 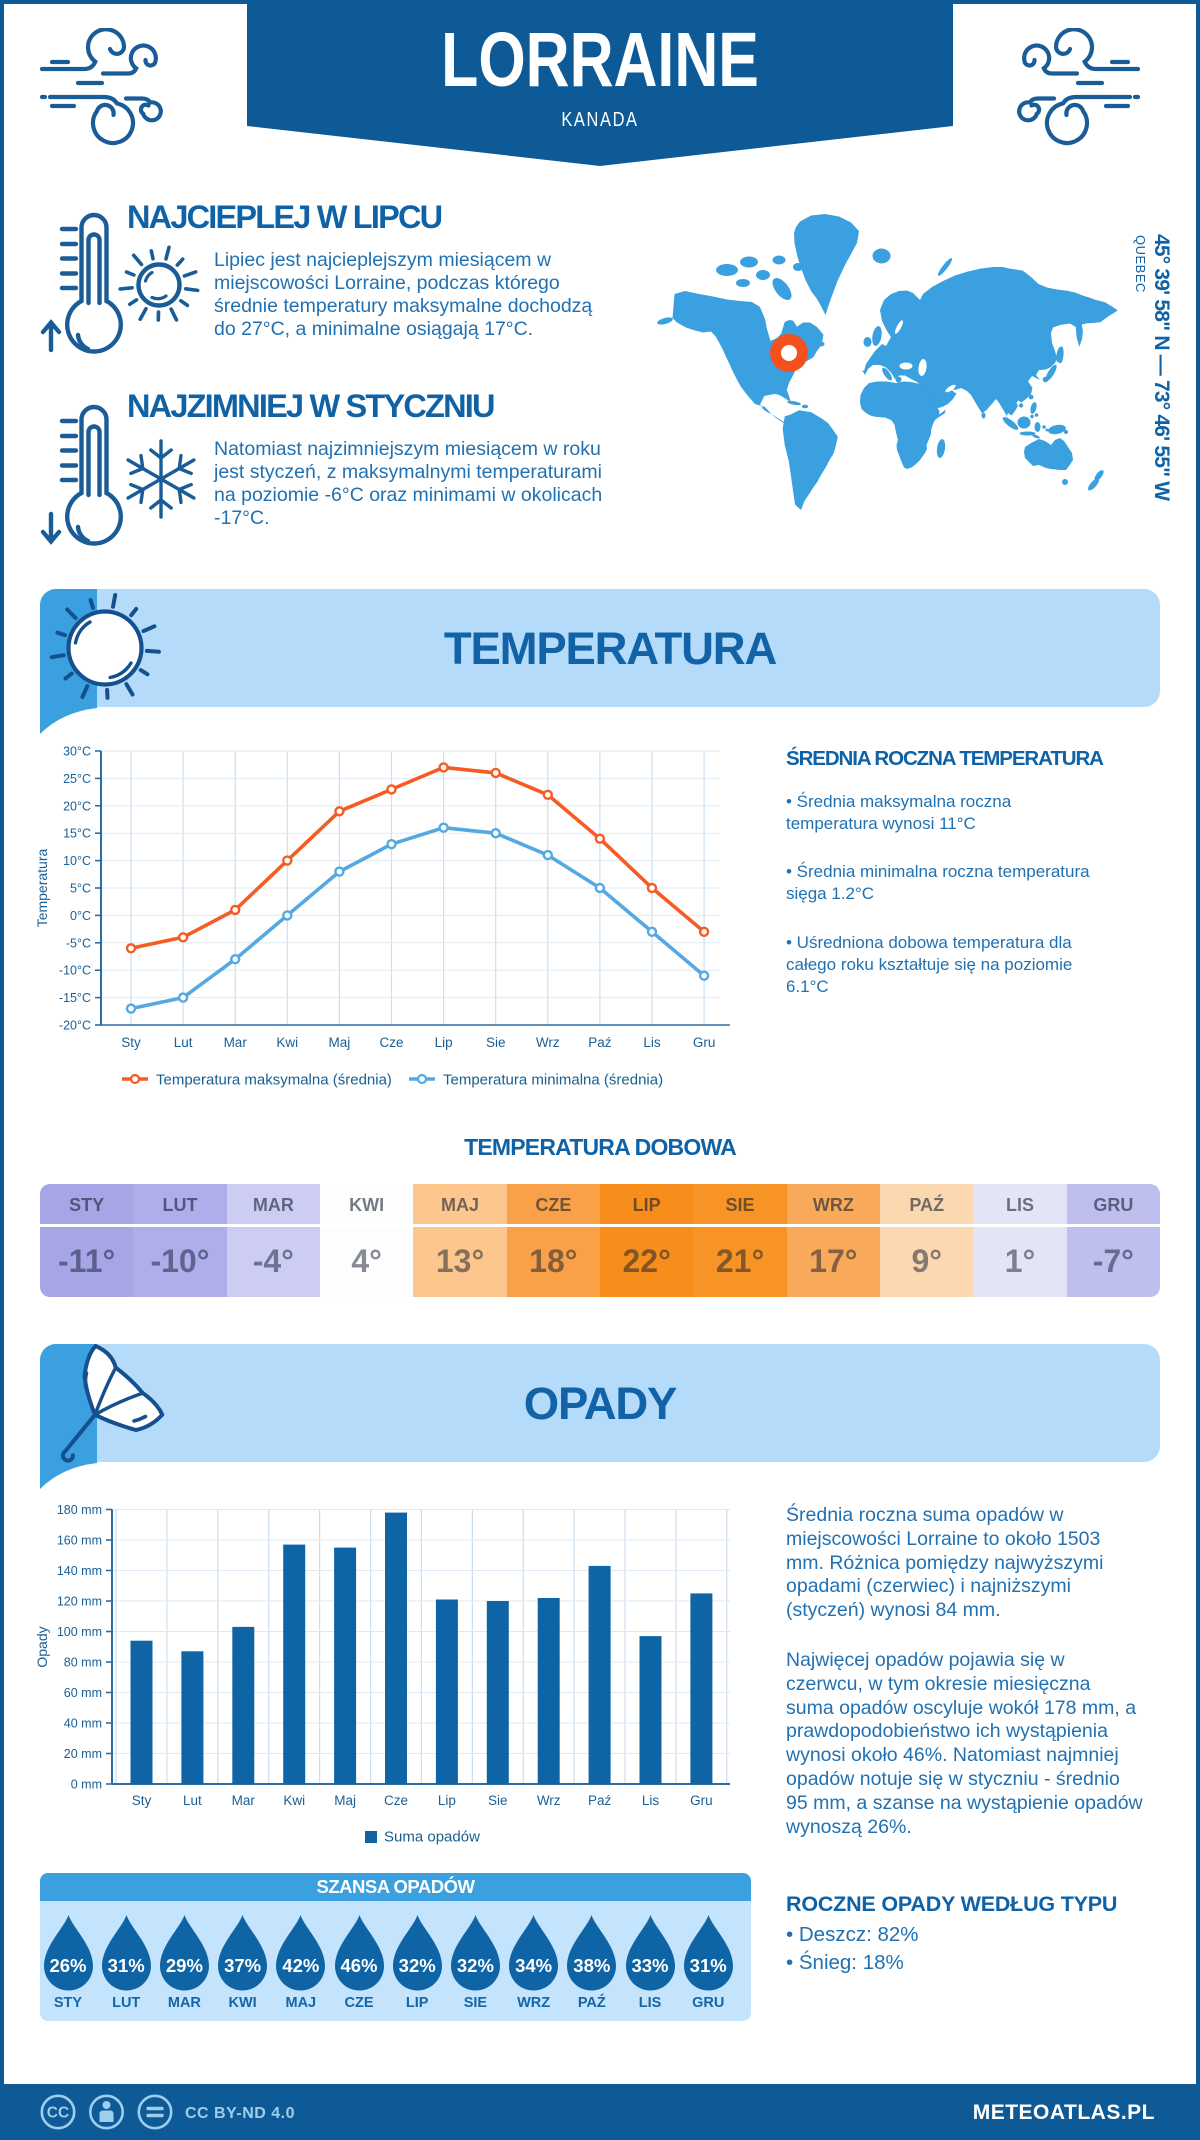 I want to click on svg-text: 0°C, so click(x=80, y=916).